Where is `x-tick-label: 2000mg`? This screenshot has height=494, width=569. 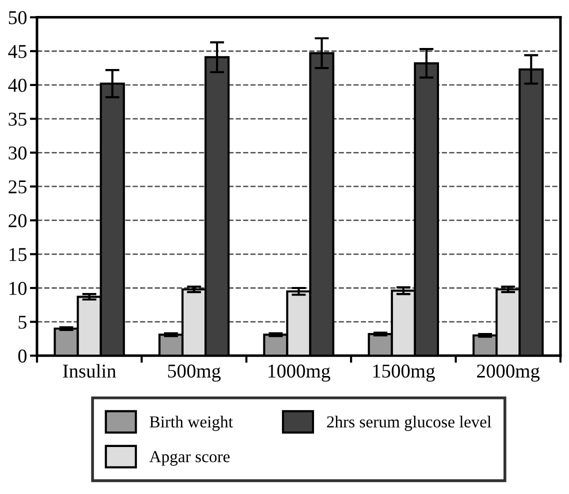
x-tick-label: 2000mg is located at coordinates (508, 373).